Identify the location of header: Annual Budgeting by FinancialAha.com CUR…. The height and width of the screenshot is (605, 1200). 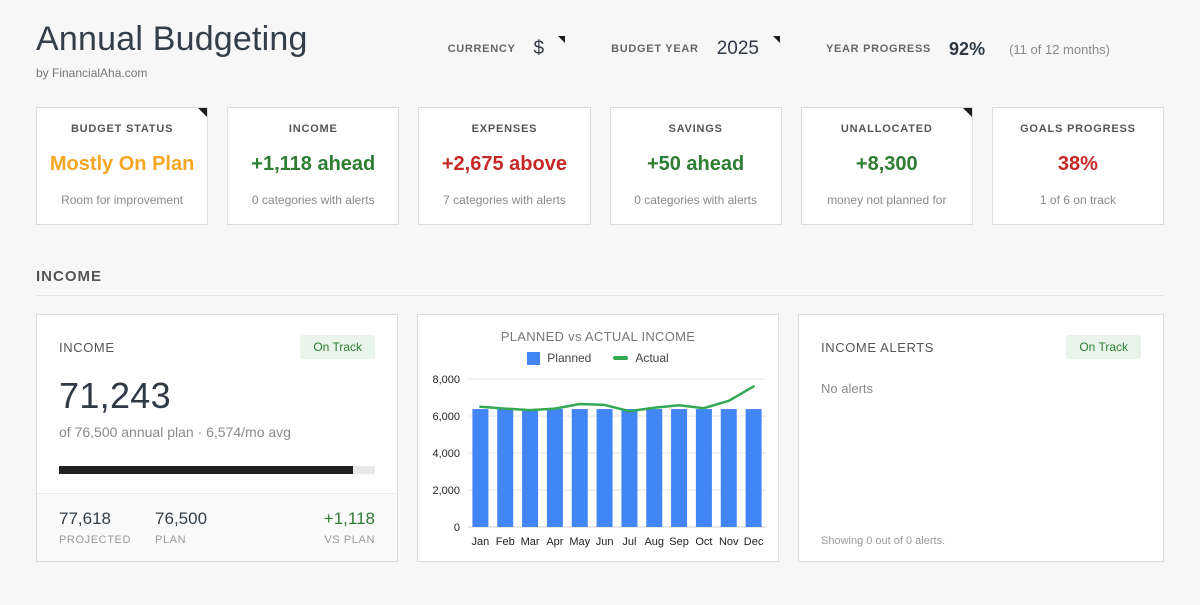
(600, 40).